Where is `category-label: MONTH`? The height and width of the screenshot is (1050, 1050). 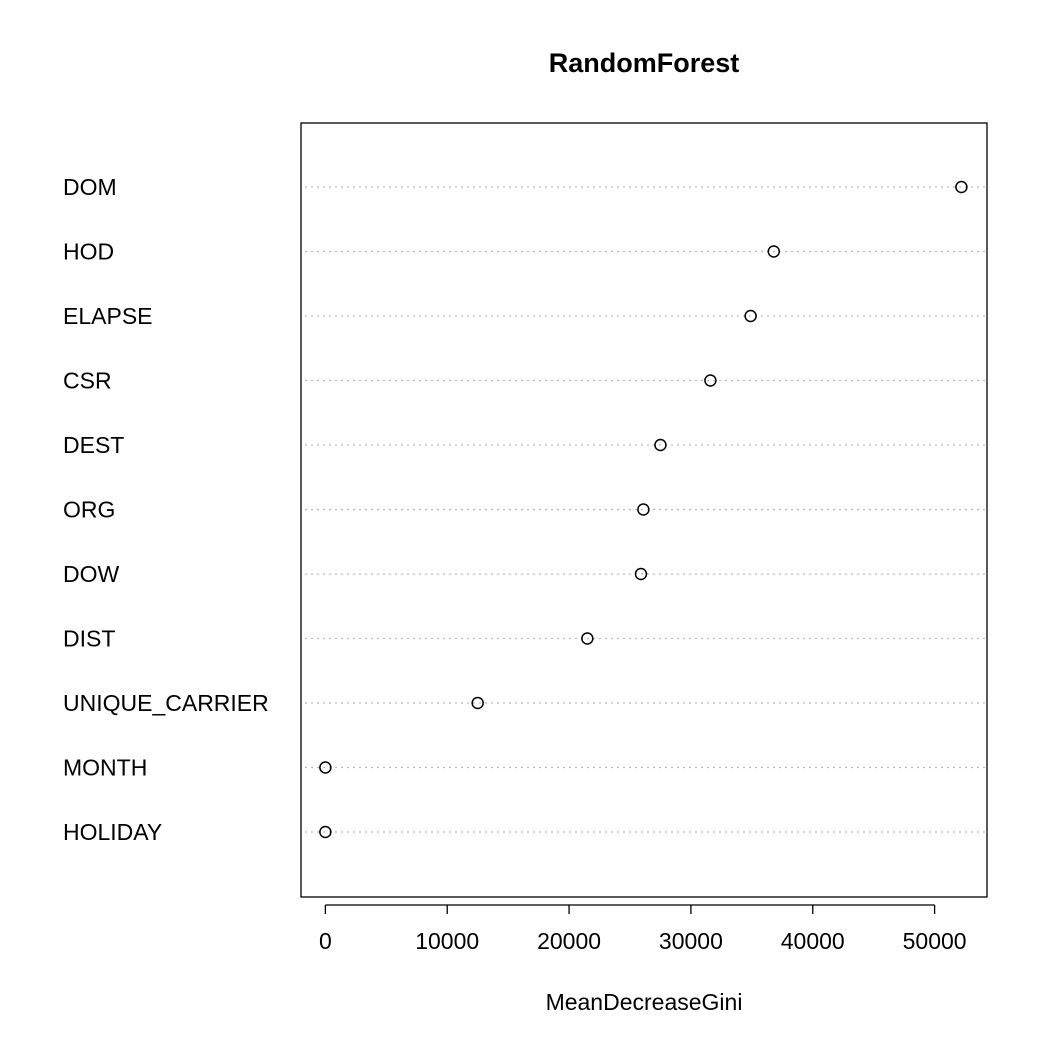 category-label: MONTH is located at coordinates (105, 768).